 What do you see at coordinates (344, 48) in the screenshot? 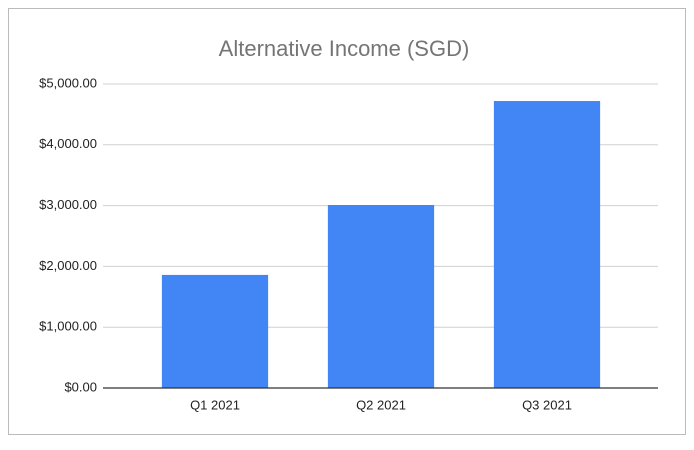
I see `chart-title: Alternative Income (SGD)` at bounding box center [344, 48].